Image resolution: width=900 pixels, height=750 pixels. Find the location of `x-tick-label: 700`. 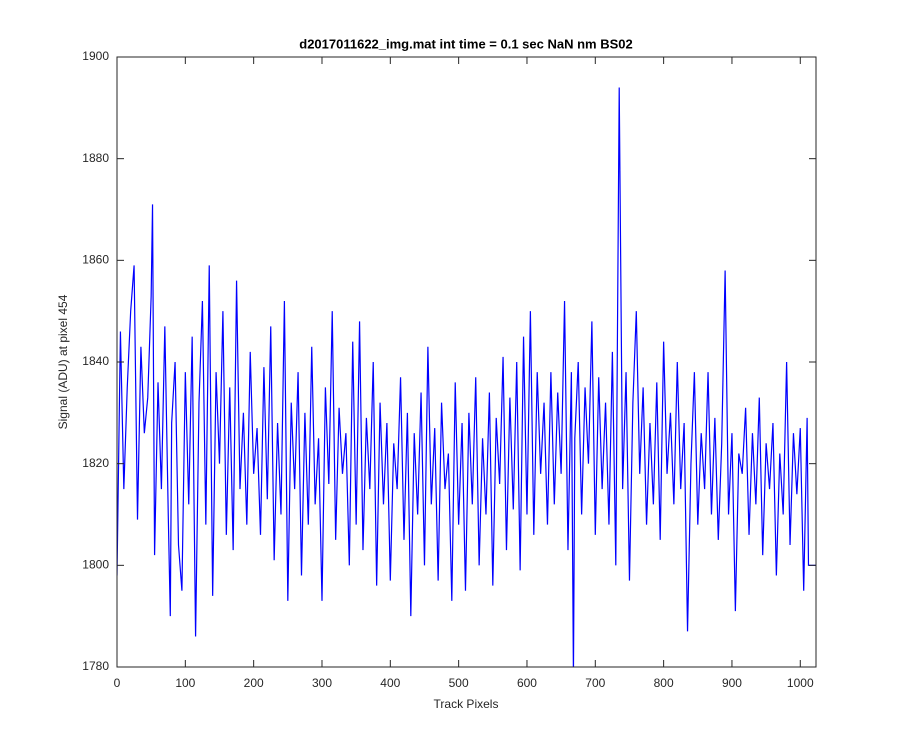

x-tick-label: 700 is located at coordinates (595, 683).